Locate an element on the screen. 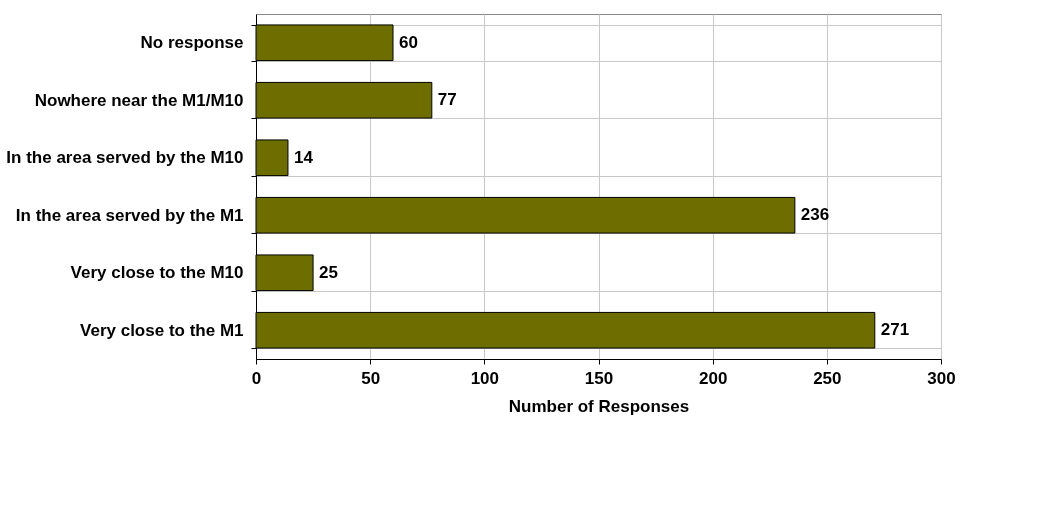  x-tick-label: 50 is located at coordinates (371, 378).